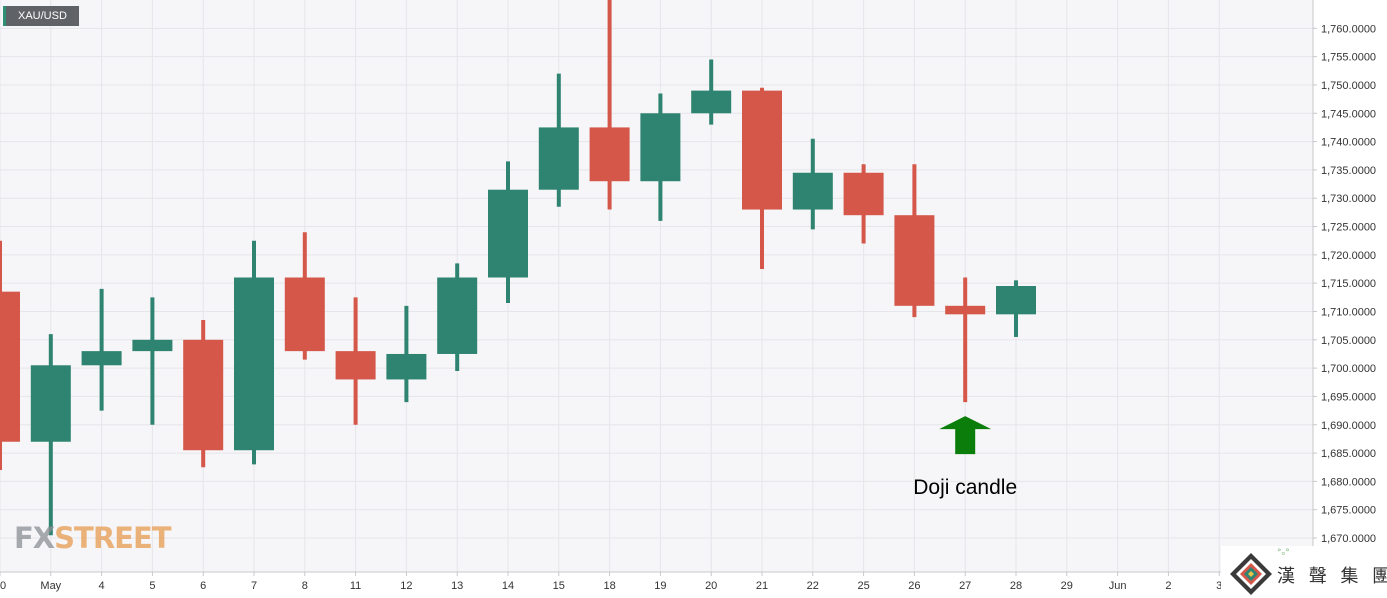 This screenshot has height=598, width=1387. I want to click on y-tick-label: 1,705.0000, so click(1348, 341).